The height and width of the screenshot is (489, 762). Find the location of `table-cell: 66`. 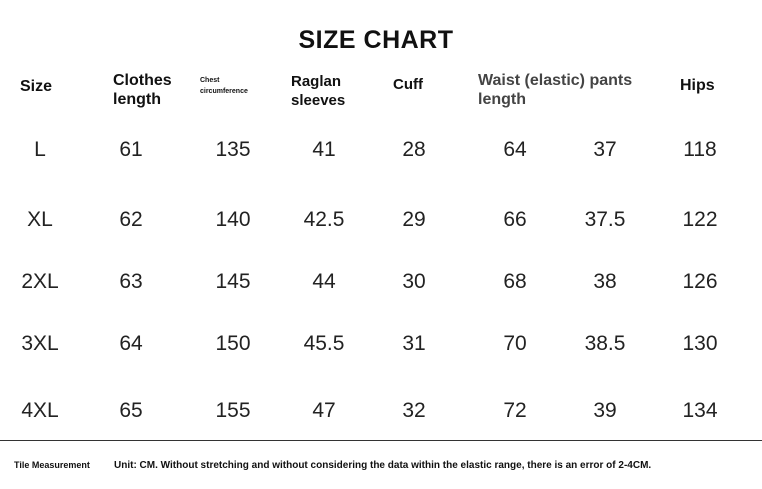

table-cell: 66 is located at coordinates (515, 219).